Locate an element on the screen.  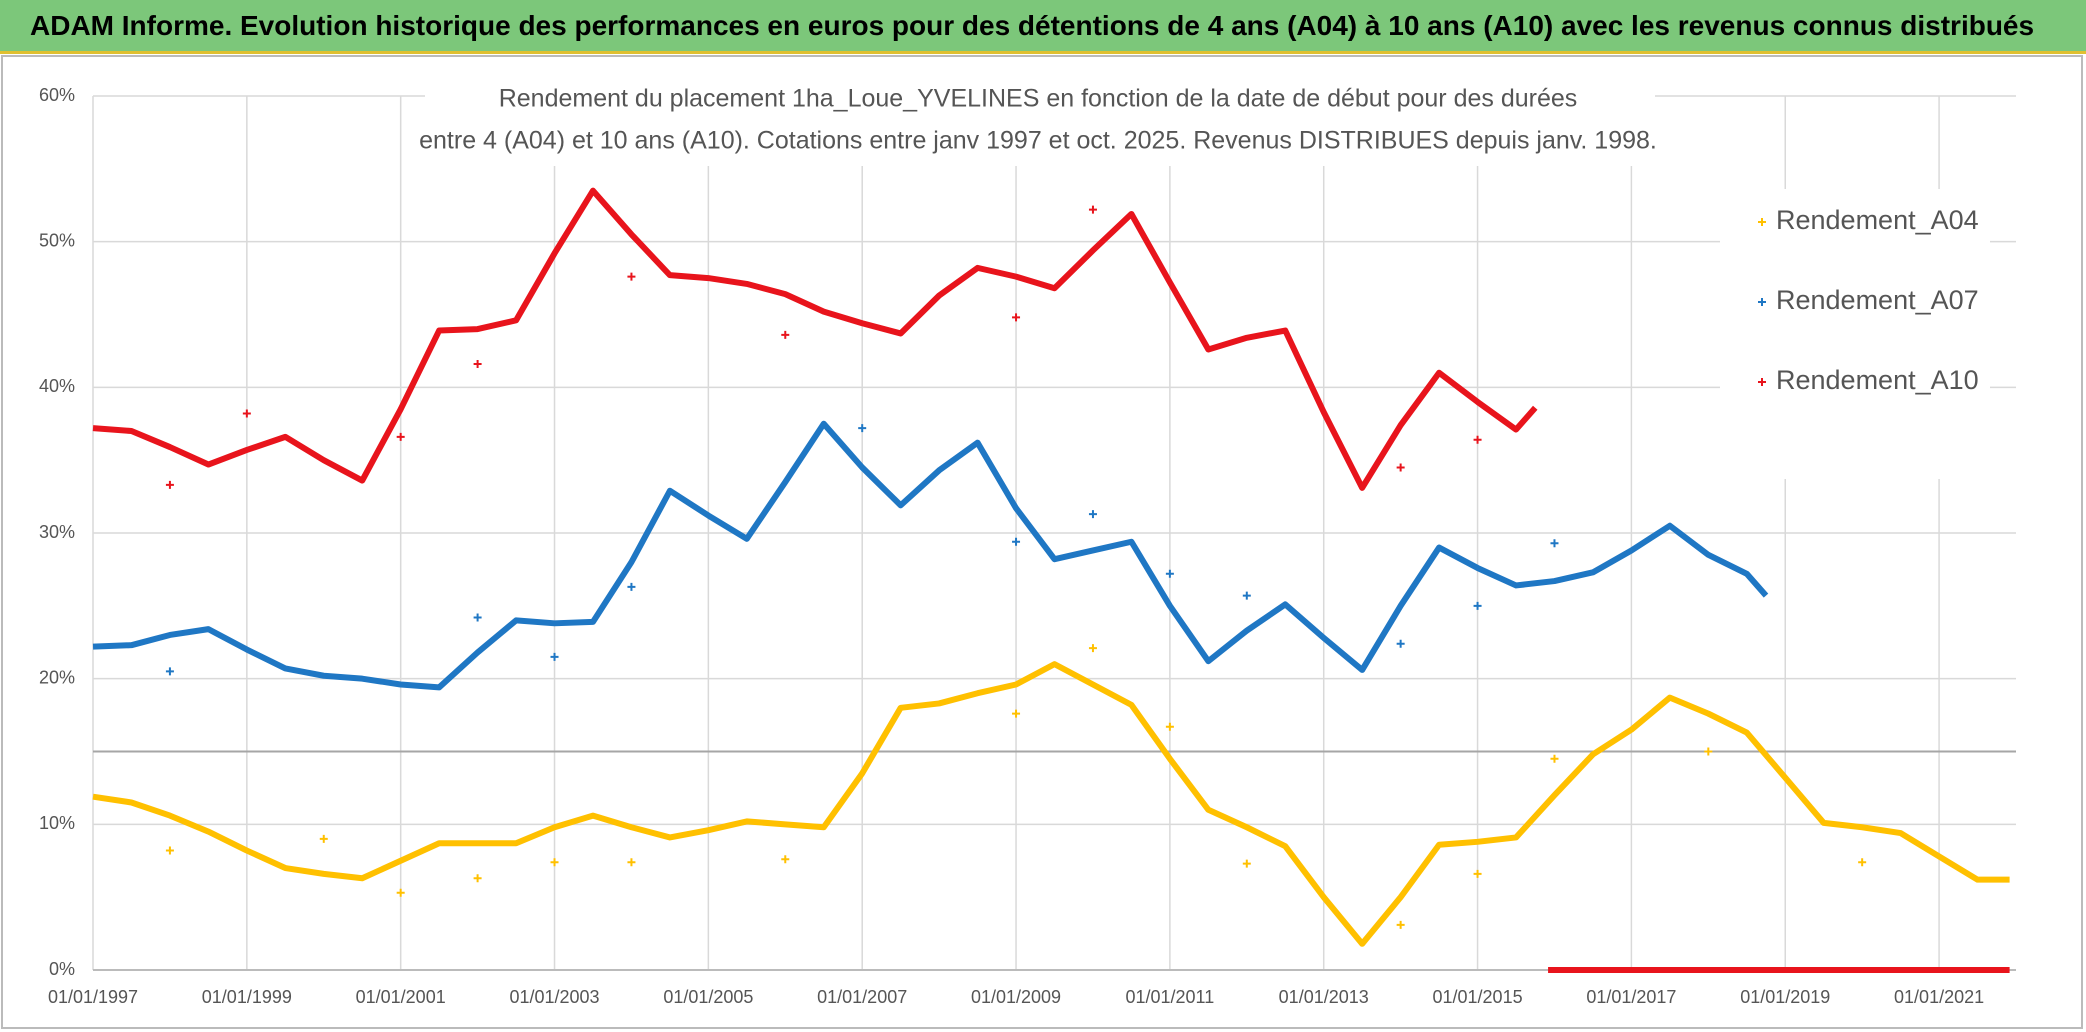
y-tick-label: 0% is located at coordinates (62, 969).